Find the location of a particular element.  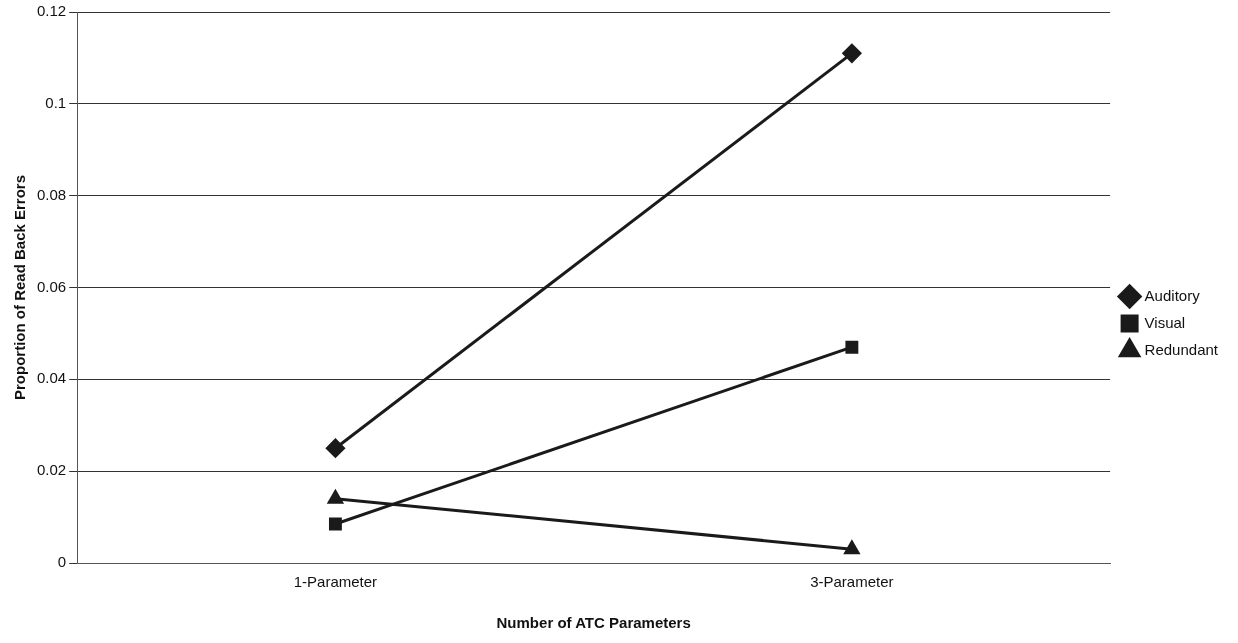

y-tick-label: 0.12 is located at coordinates (51, 11).